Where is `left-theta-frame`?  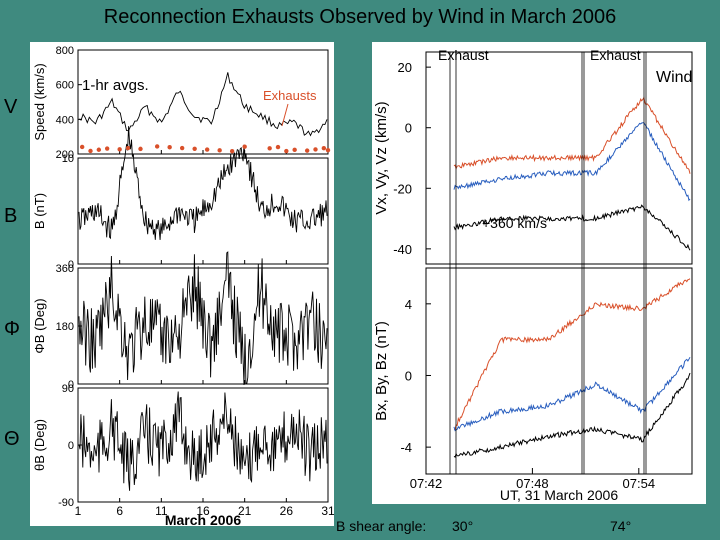 left-theta-frame is located at coordinates (203, 445).